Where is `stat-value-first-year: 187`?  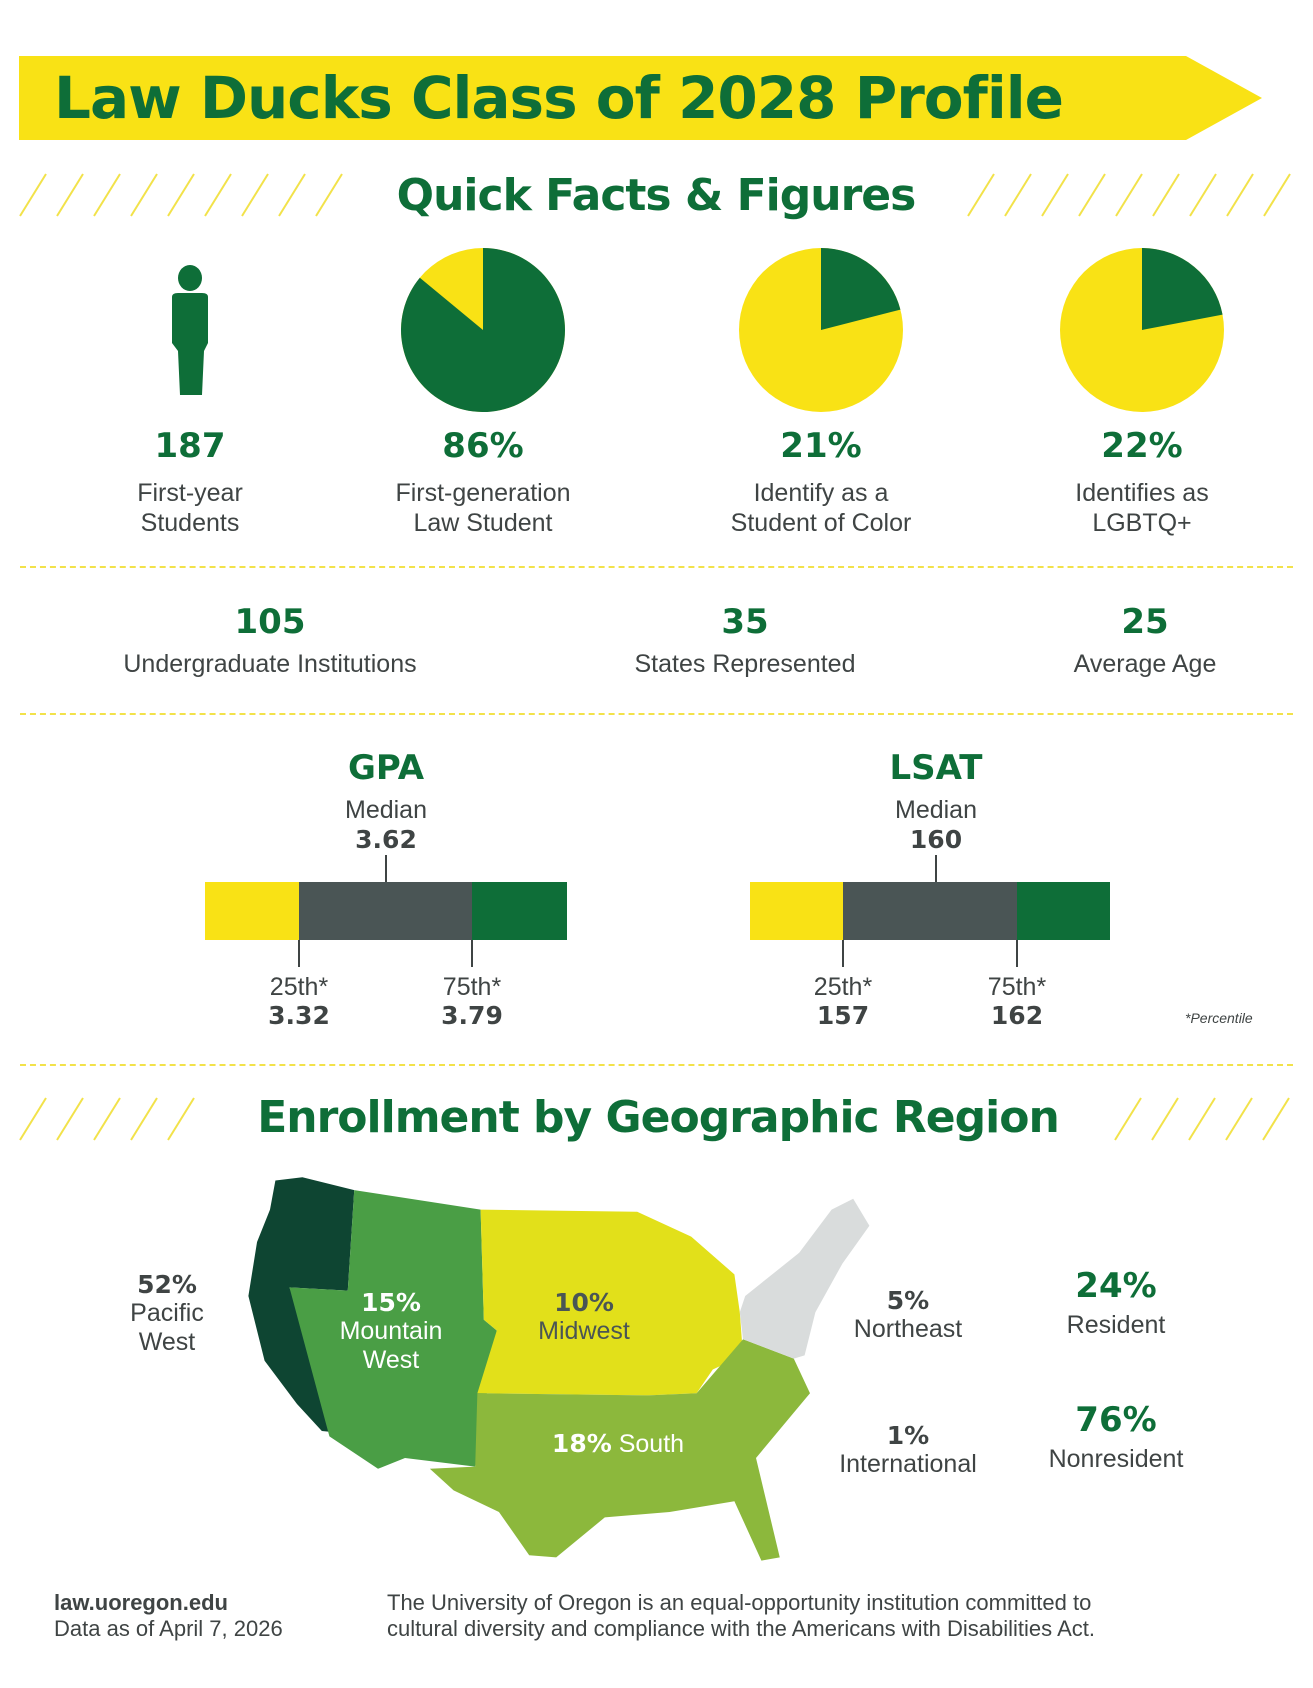
stat-value-first-year: 187 is located at coordinates (190, 446).